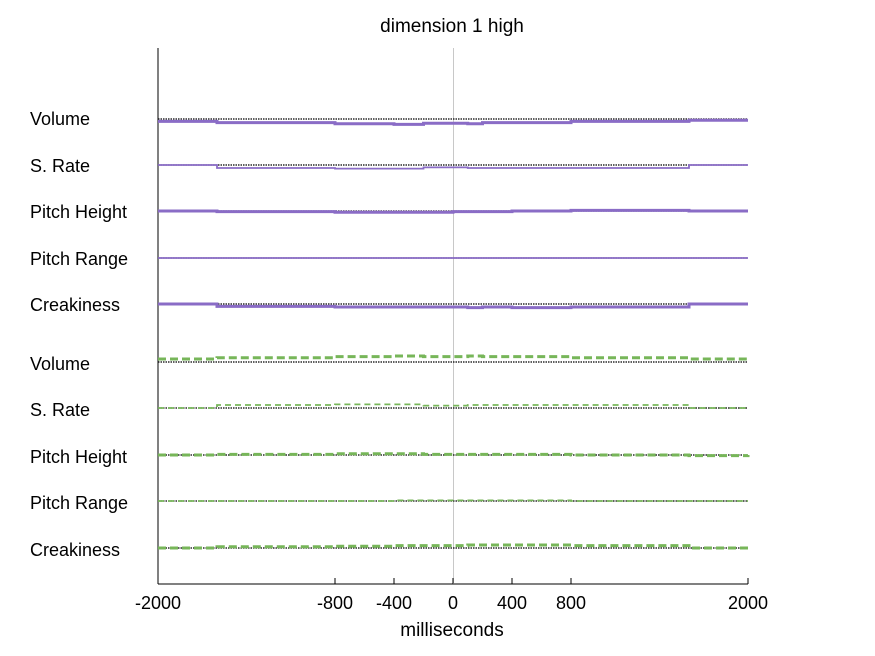  What do you see at coordinates (452, 26) in the screenshot?
I see `chart-title: dimension 1 high` at bounding box center [452, 26].